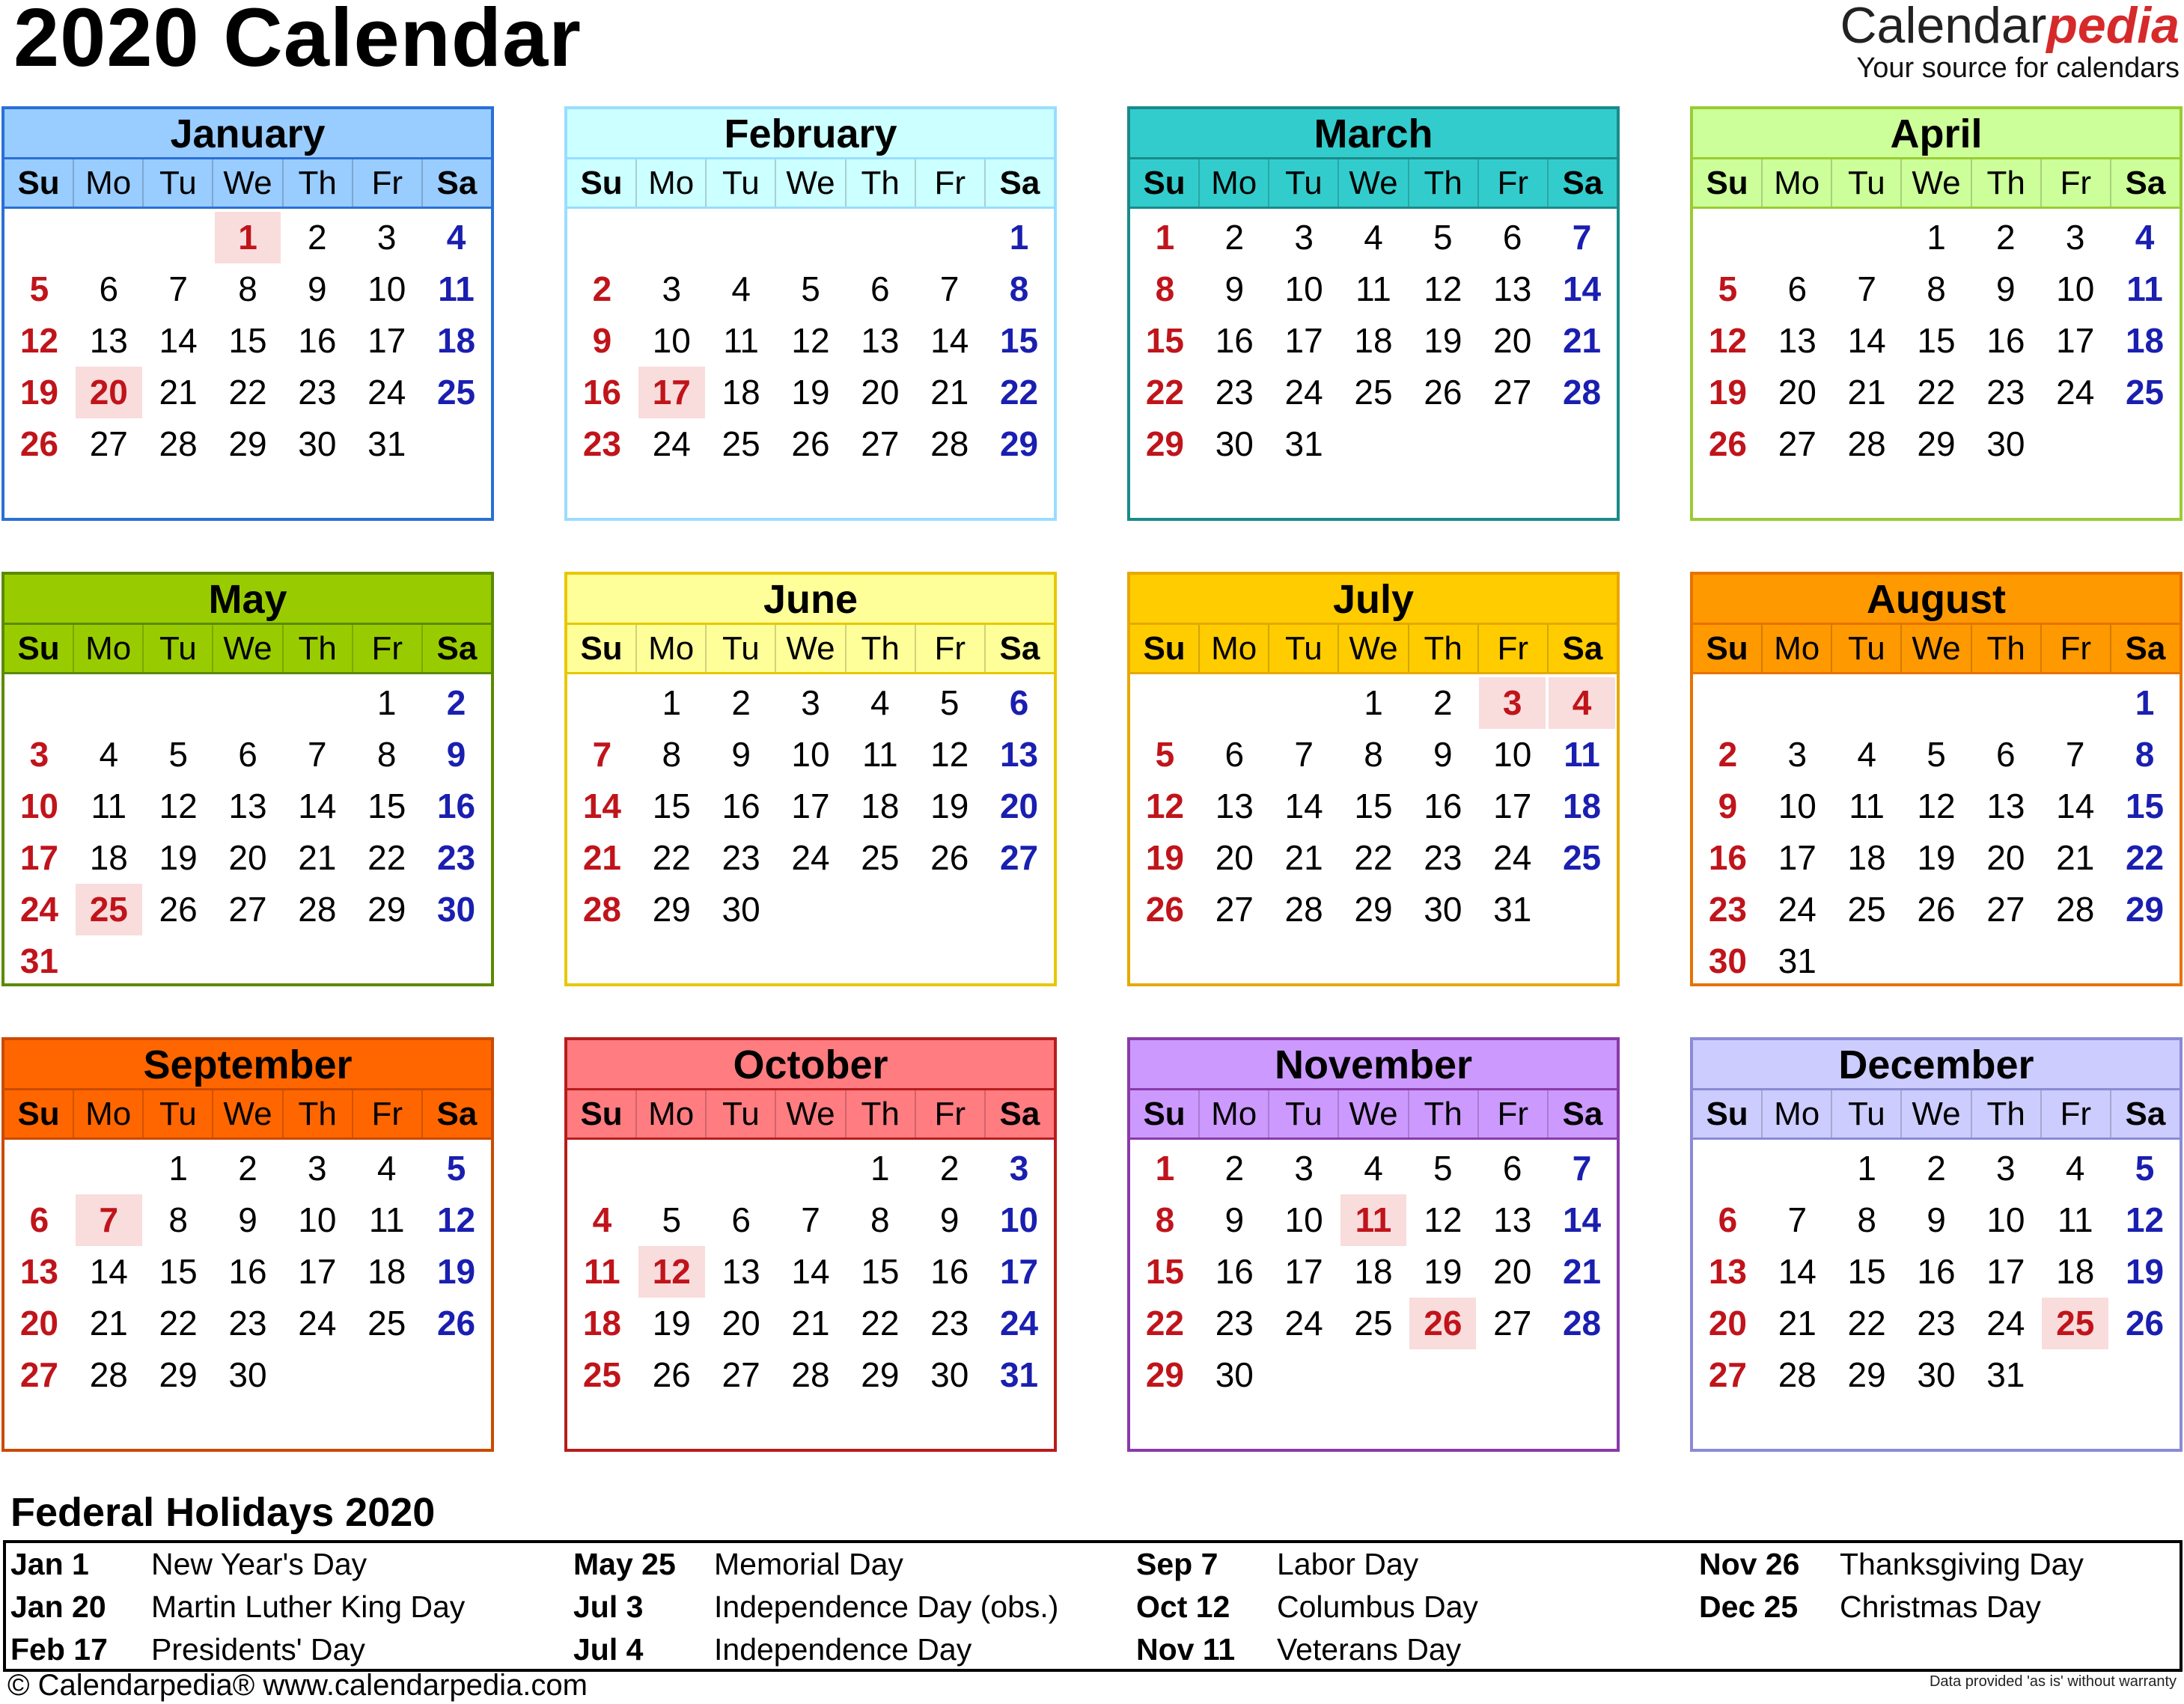  Describe the element at coordinates (1377, 1607) in the screenshot. I see `holiday-name: Columbus Day` at that location.